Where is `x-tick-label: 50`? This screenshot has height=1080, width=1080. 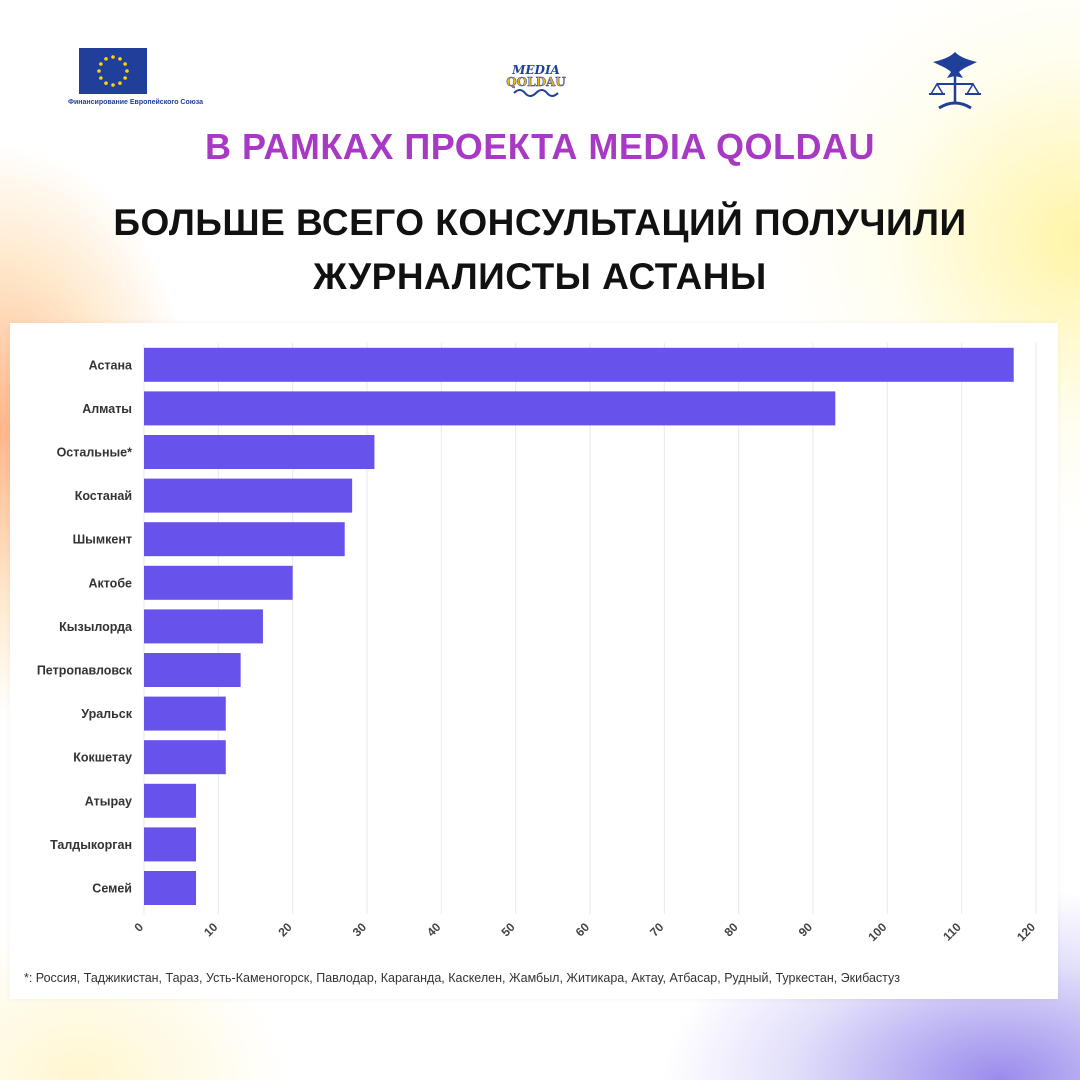 x-tick-label: 50 is located at coordinates (508, 930).